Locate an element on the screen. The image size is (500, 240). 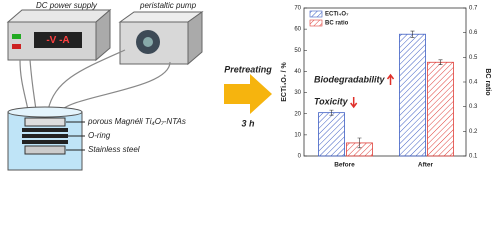
cell-label: O-ring is located at coordinates (99, 135).